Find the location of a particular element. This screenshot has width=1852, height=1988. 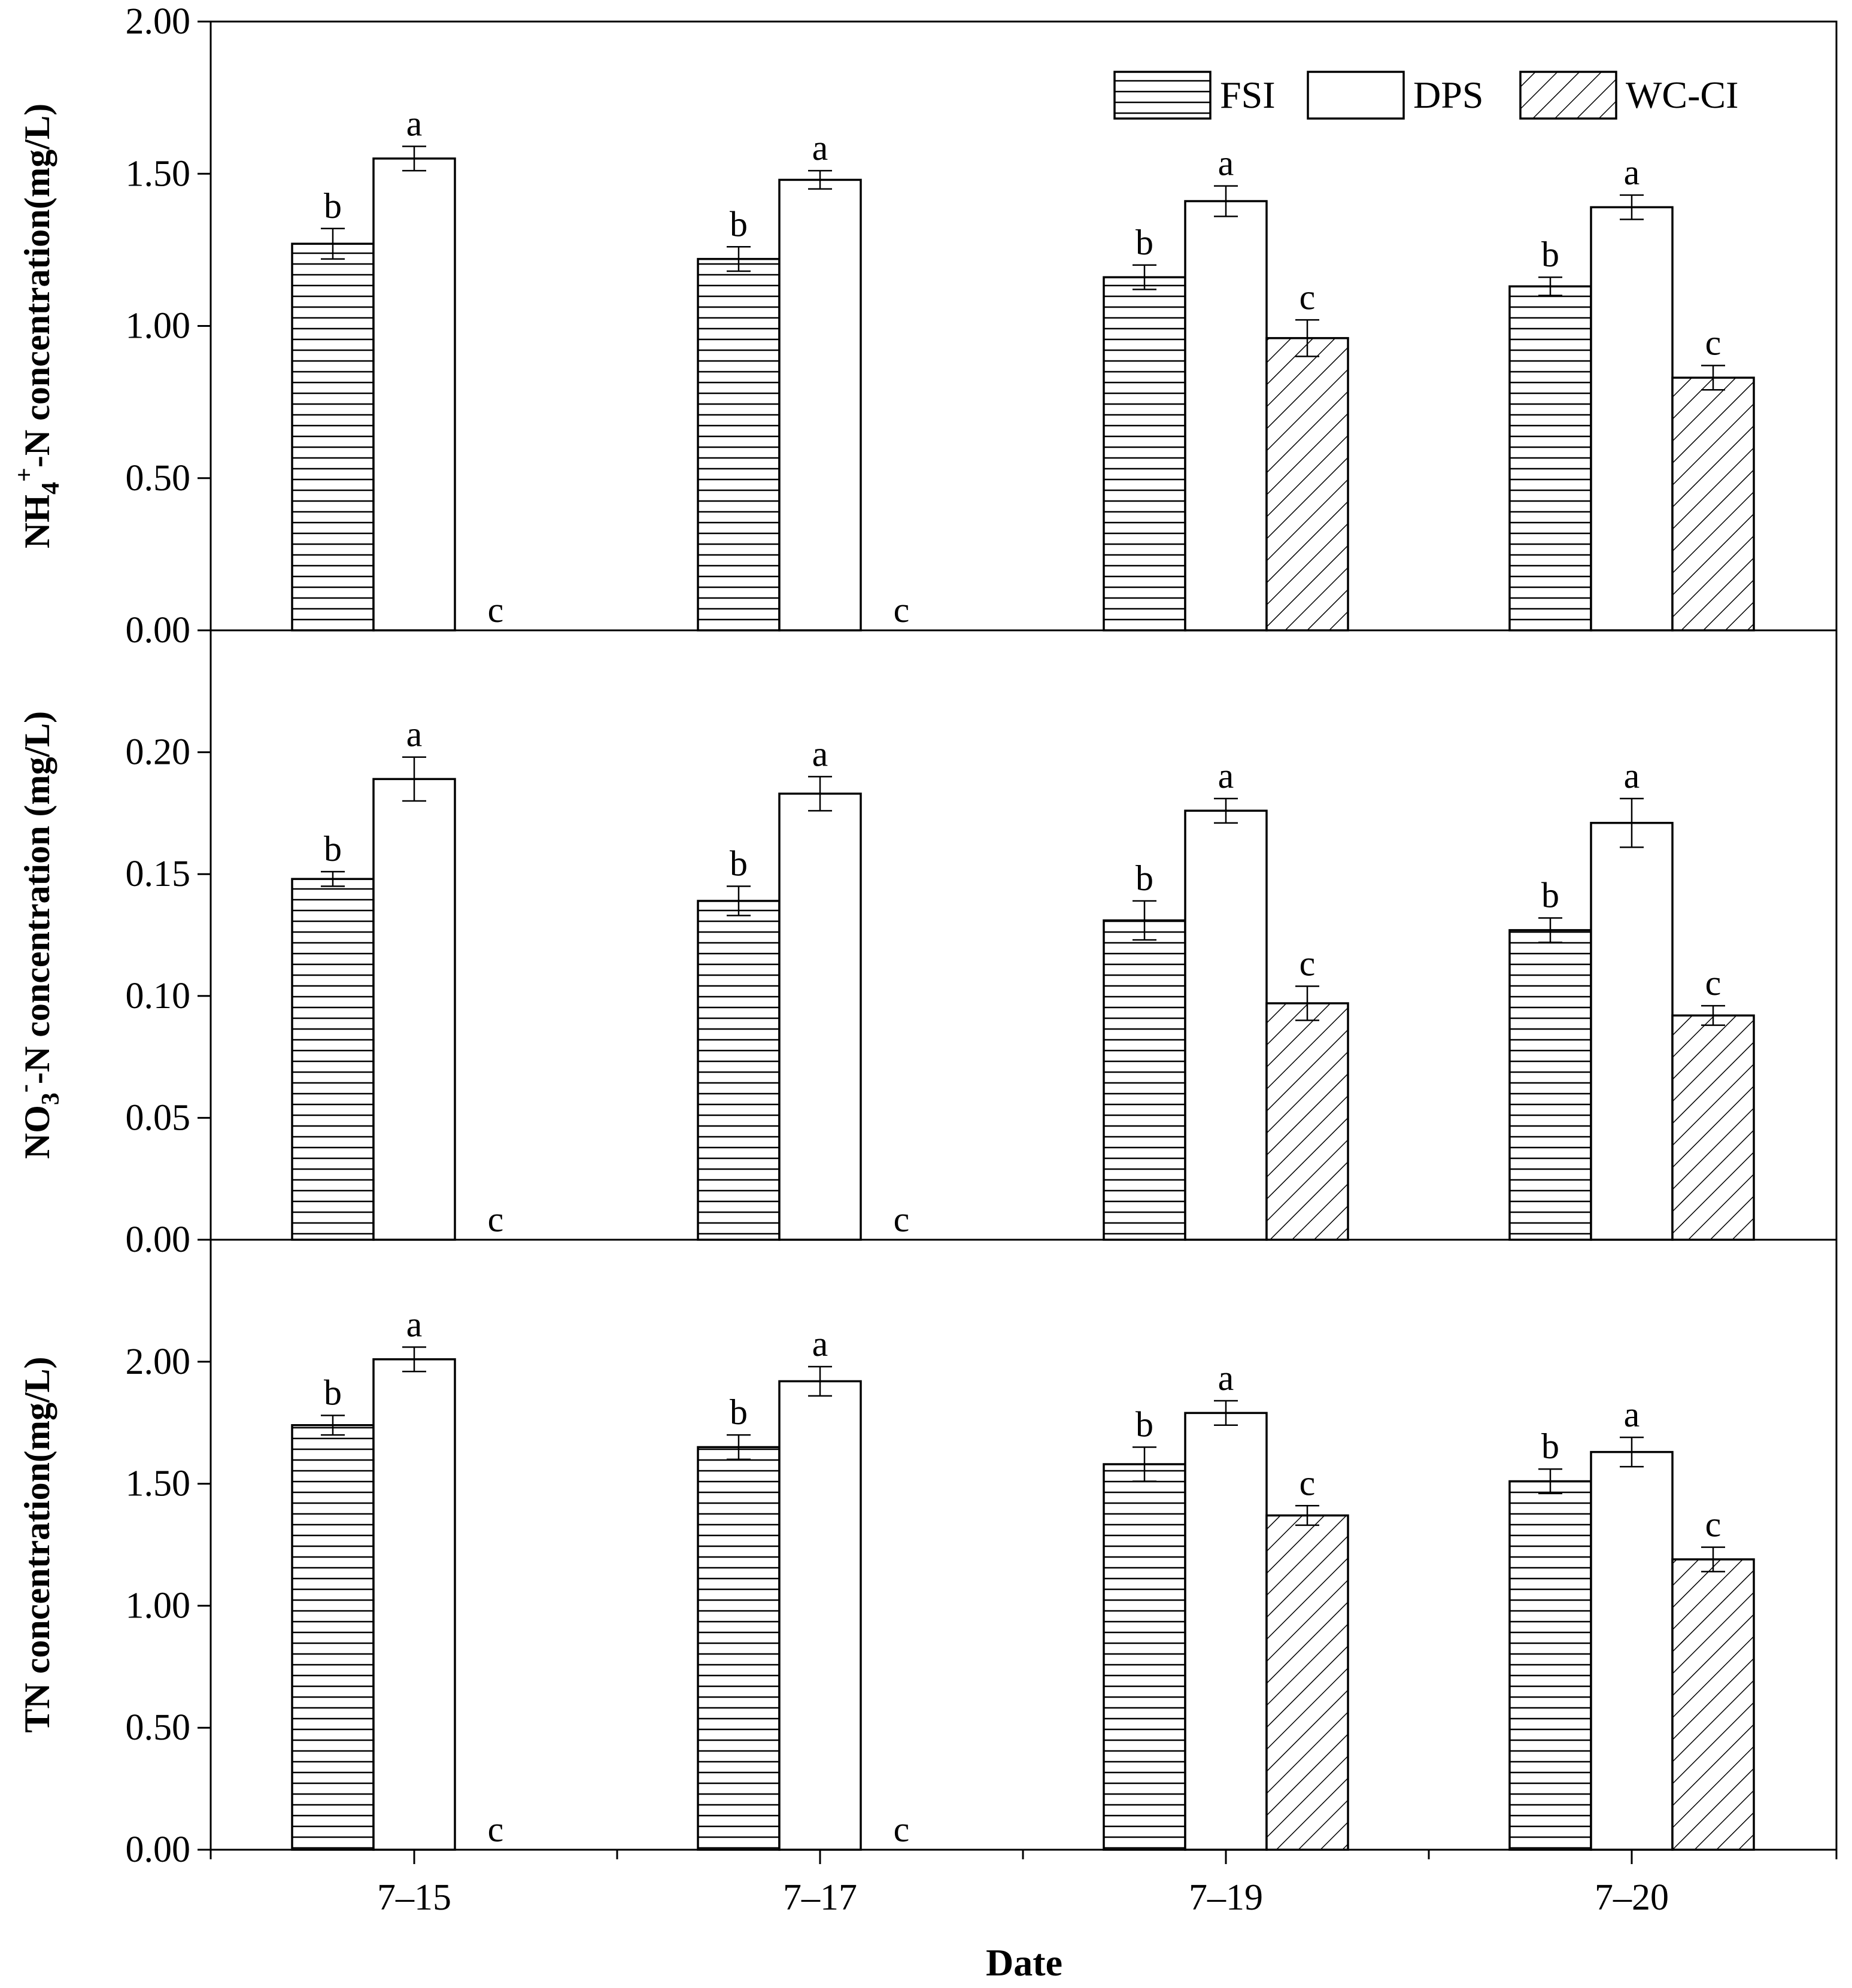

legend-item-dps: DPS is located at coordinates (1395, 95).